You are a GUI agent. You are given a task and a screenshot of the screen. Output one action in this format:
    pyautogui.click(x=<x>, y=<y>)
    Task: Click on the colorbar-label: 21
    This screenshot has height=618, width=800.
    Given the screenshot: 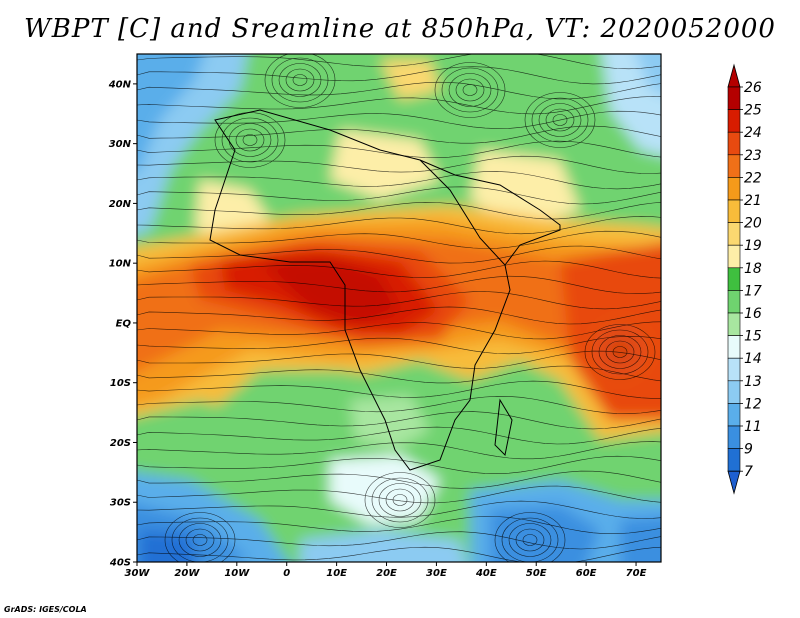 What is the action you would take?
    pyautogui.click(x=753, y=201)
    